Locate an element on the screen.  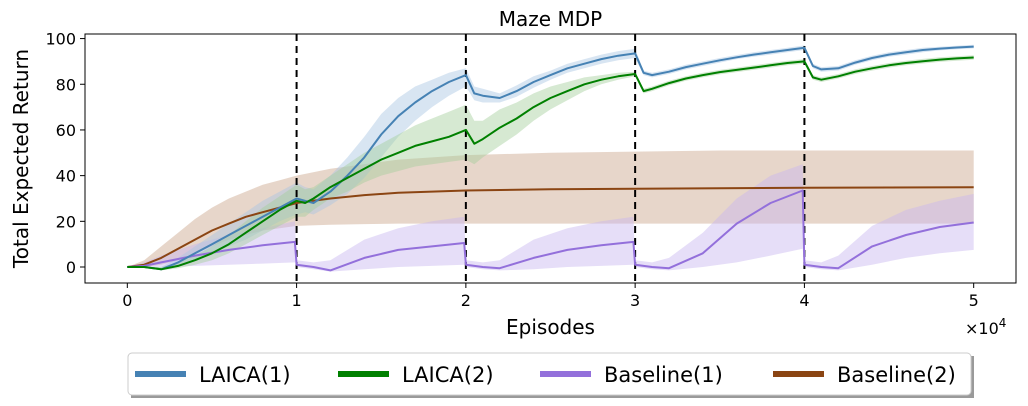
x-axis-title: Episodes is located at coordinates (550, 327).